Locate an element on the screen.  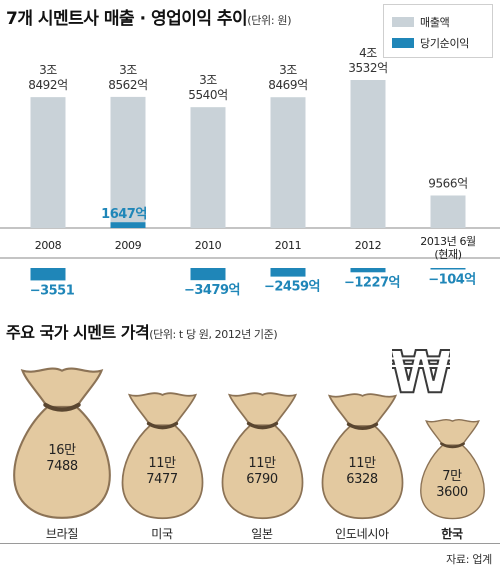
country-label: 미국 is located at coordinates (162, 534).